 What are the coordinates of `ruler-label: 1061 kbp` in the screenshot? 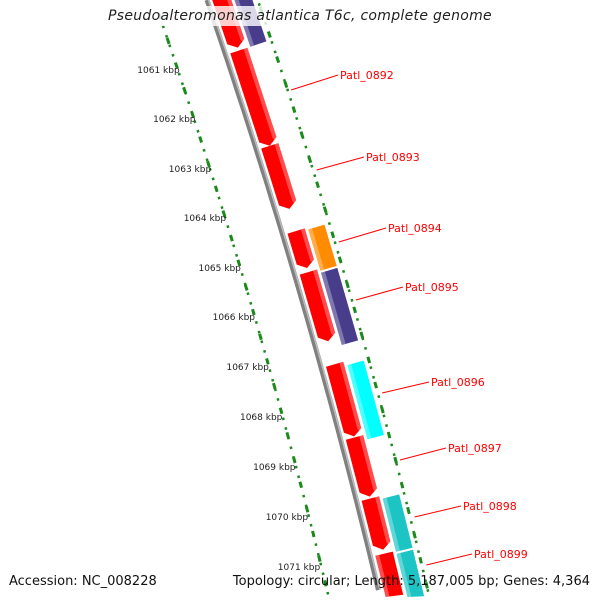 It's located at (158, 71).